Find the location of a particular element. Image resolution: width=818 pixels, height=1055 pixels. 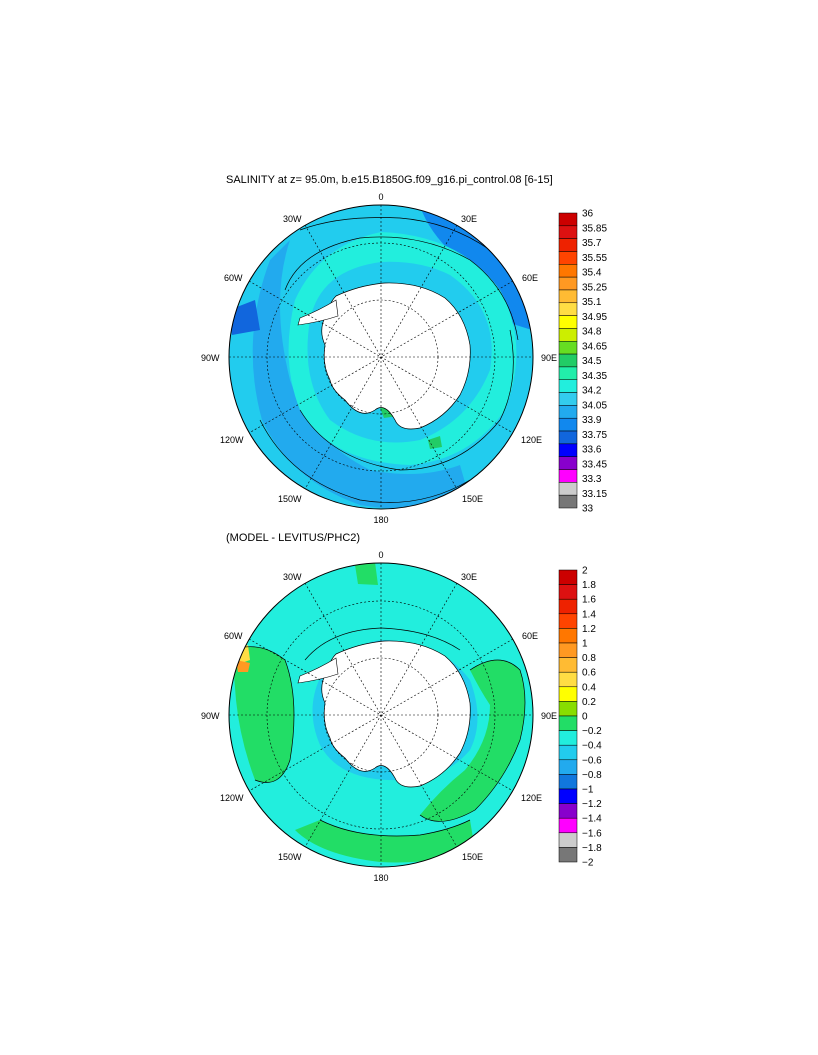

bottom-lon-120w: 120W is located at coordinates (232, 798).